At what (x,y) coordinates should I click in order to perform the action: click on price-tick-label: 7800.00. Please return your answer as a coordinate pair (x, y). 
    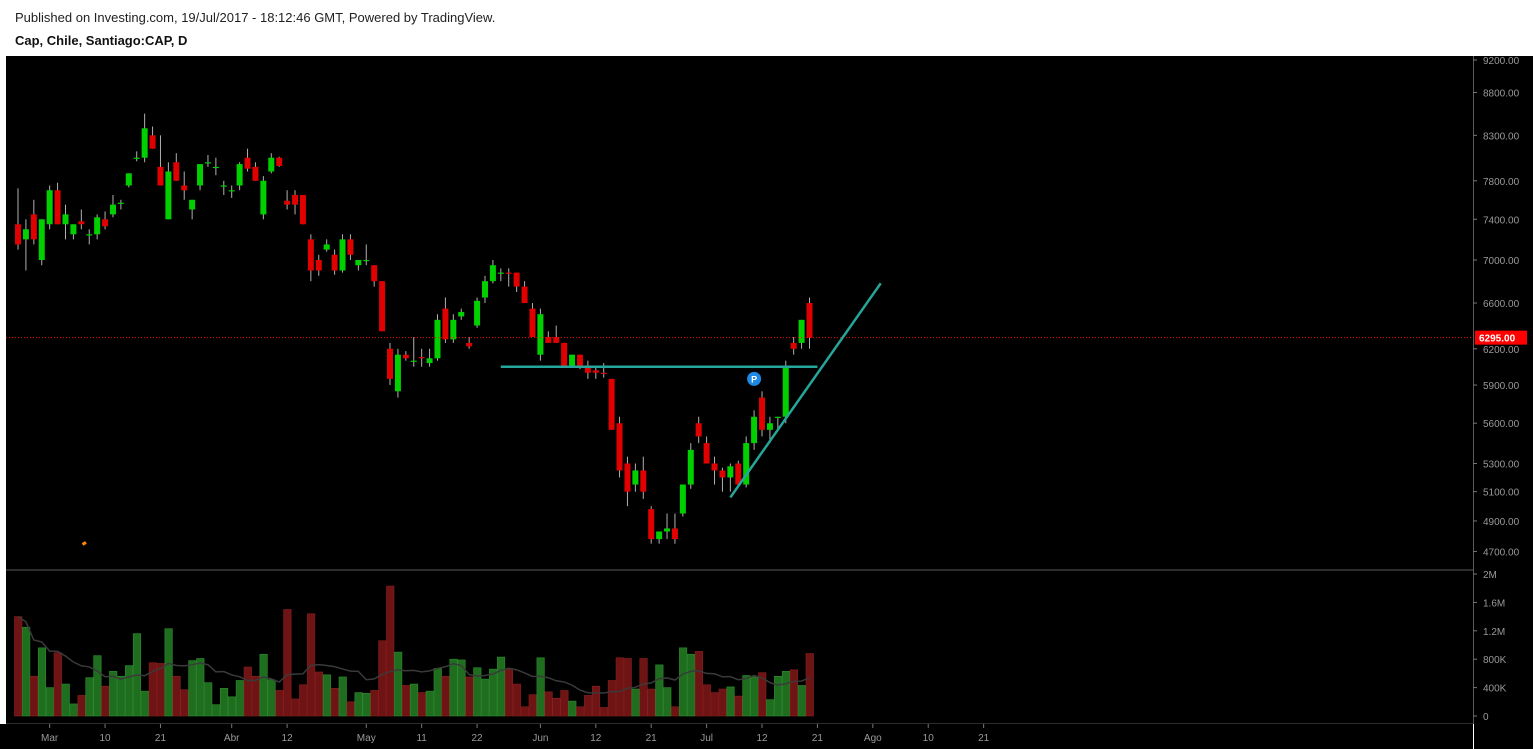
    Looking at the image, I should click on (1501, 182).